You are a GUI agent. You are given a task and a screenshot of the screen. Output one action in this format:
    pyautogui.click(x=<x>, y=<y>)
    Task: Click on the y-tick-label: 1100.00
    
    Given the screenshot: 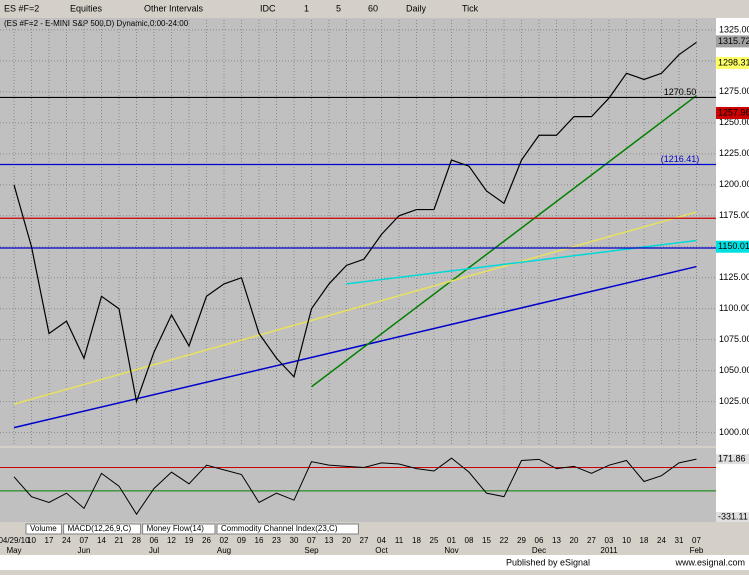 What is the action you would take?
    pyautogui.click(x=734, y=308)
    